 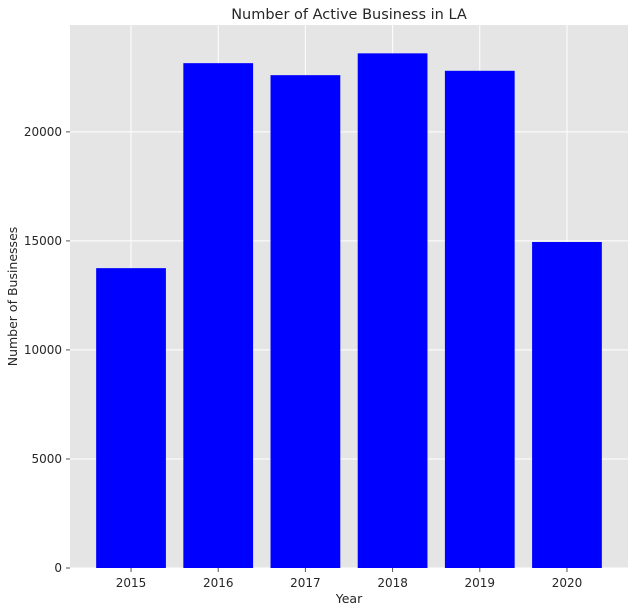 What do you see at coordinates (131, 583) in the screenshot?
I see `x-tick-label: 2015` at bounding box center [131, 583].